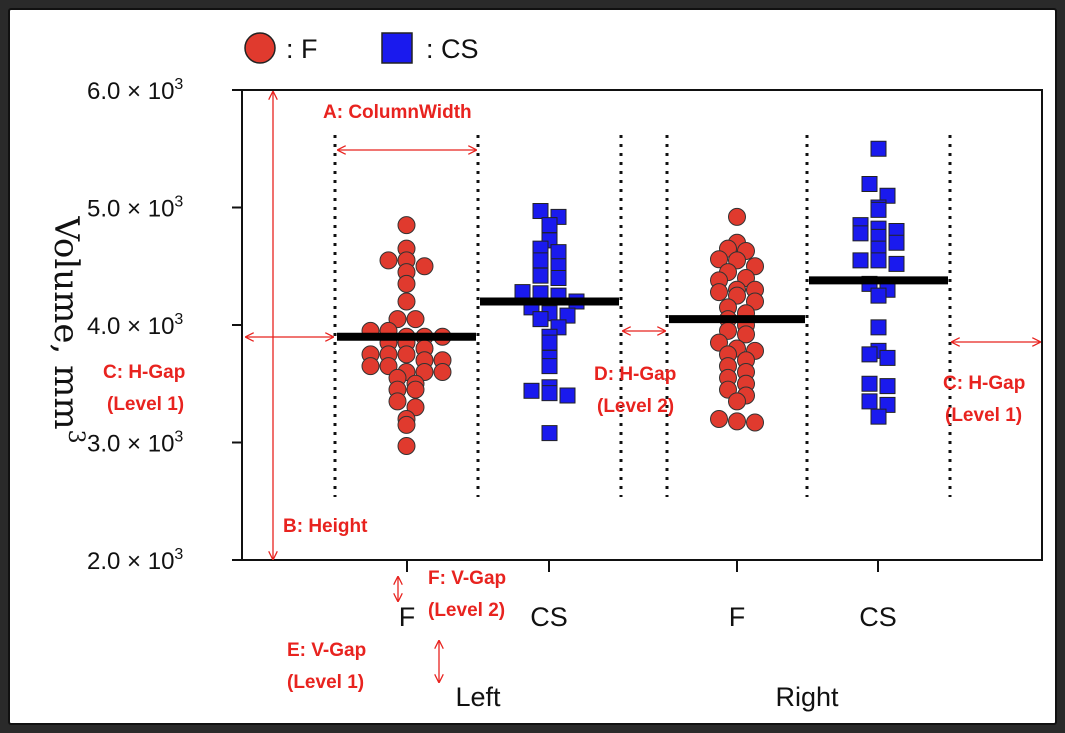 The width and height of the screenshot is (1065, 733). What do you see at coordinates (397, 112) in the screenshot?
I see `column-width-label: A: ColumnWidth` at bounding box center [397, 112].